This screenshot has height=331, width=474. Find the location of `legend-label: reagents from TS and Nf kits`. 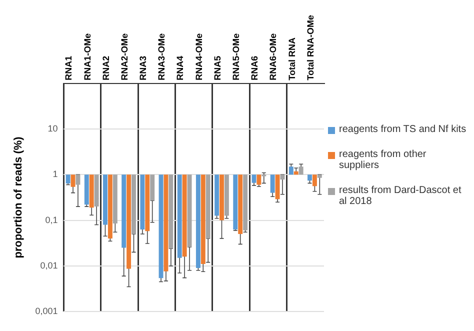

legend-label: reagents from TS and Nf kits is located at coordinates (402, 129).